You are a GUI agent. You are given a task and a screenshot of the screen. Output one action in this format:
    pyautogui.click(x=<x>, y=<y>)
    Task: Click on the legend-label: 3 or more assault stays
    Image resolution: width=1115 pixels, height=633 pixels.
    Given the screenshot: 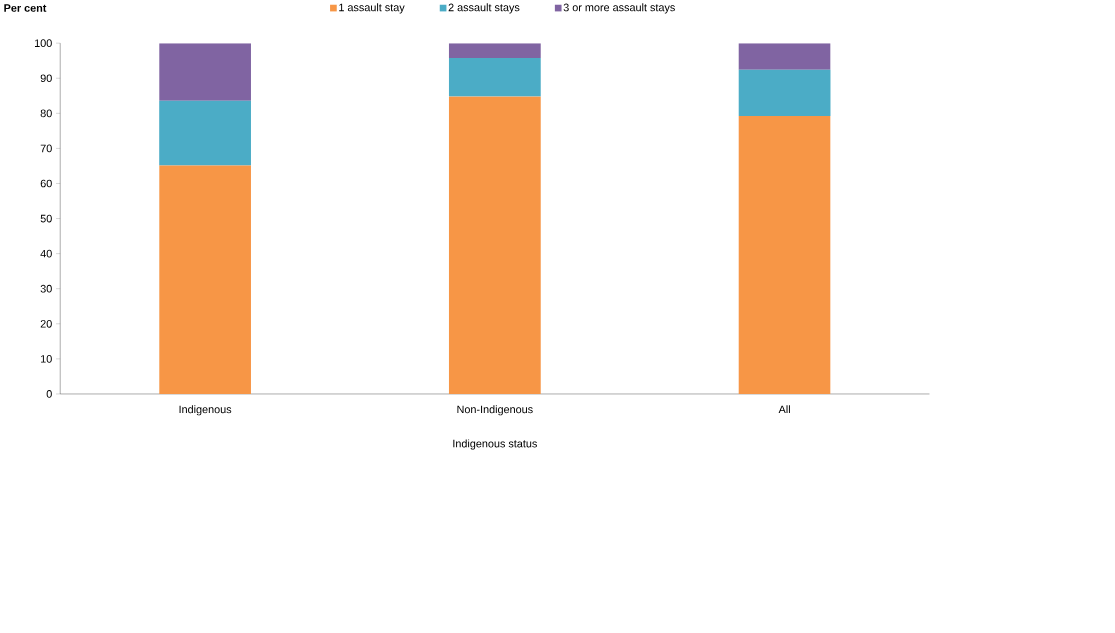 What is the action you would take?
    pyautogui.click(x=619, y=8)
    